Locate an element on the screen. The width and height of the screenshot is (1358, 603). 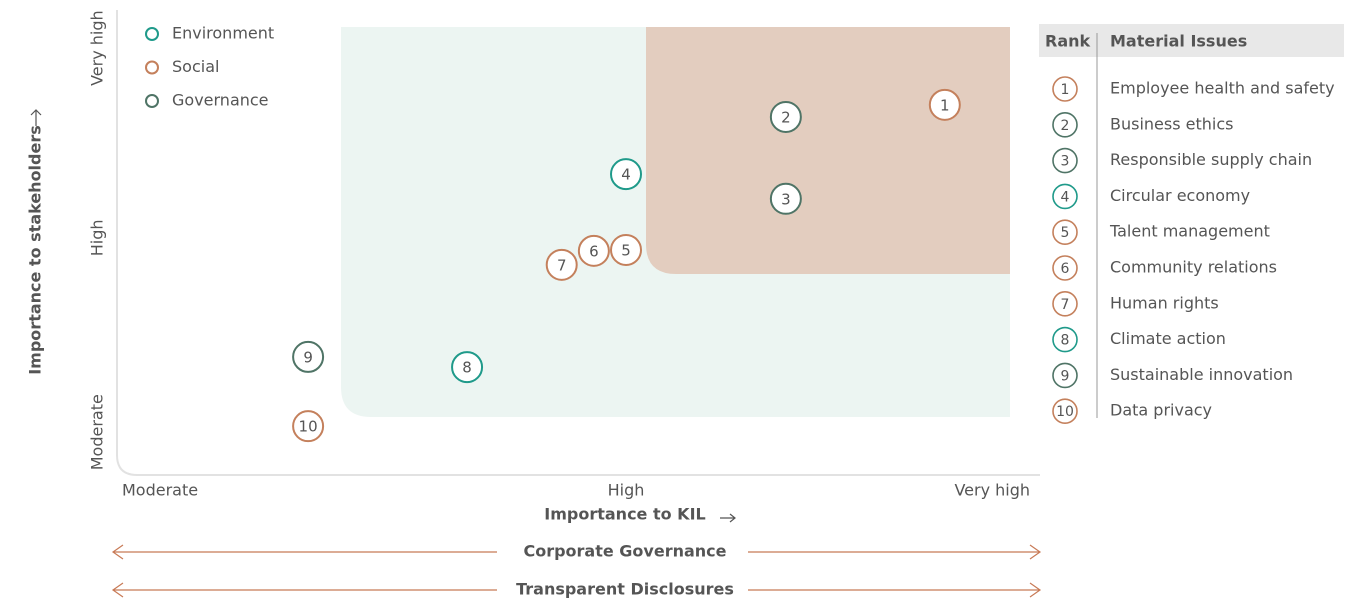
point-label: 5 is located at coordinates (626, 250).